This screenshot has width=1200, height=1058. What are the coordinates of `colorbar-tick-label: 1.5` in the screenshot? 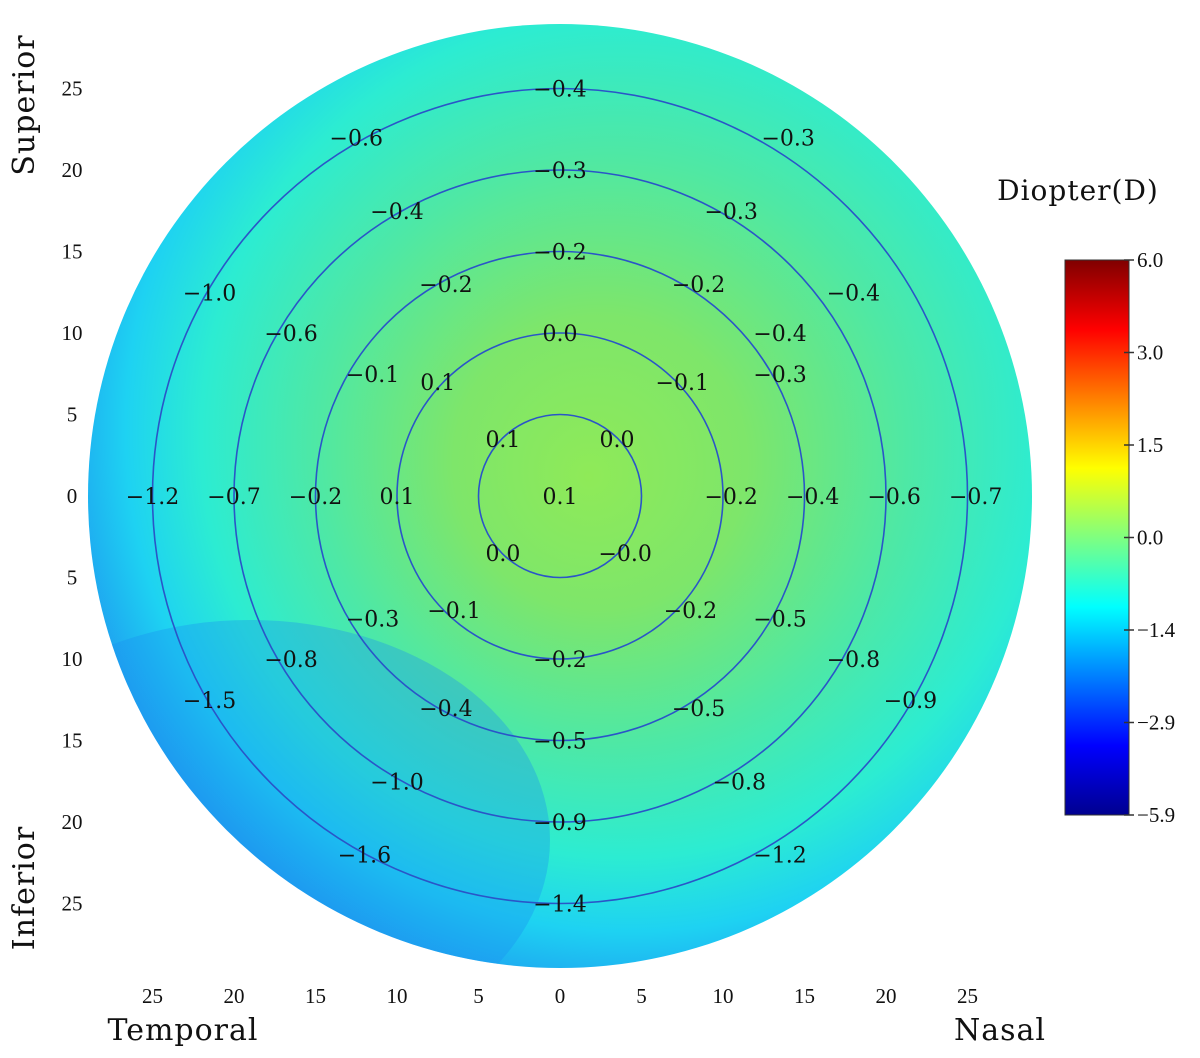 It's located at (1150, 445).